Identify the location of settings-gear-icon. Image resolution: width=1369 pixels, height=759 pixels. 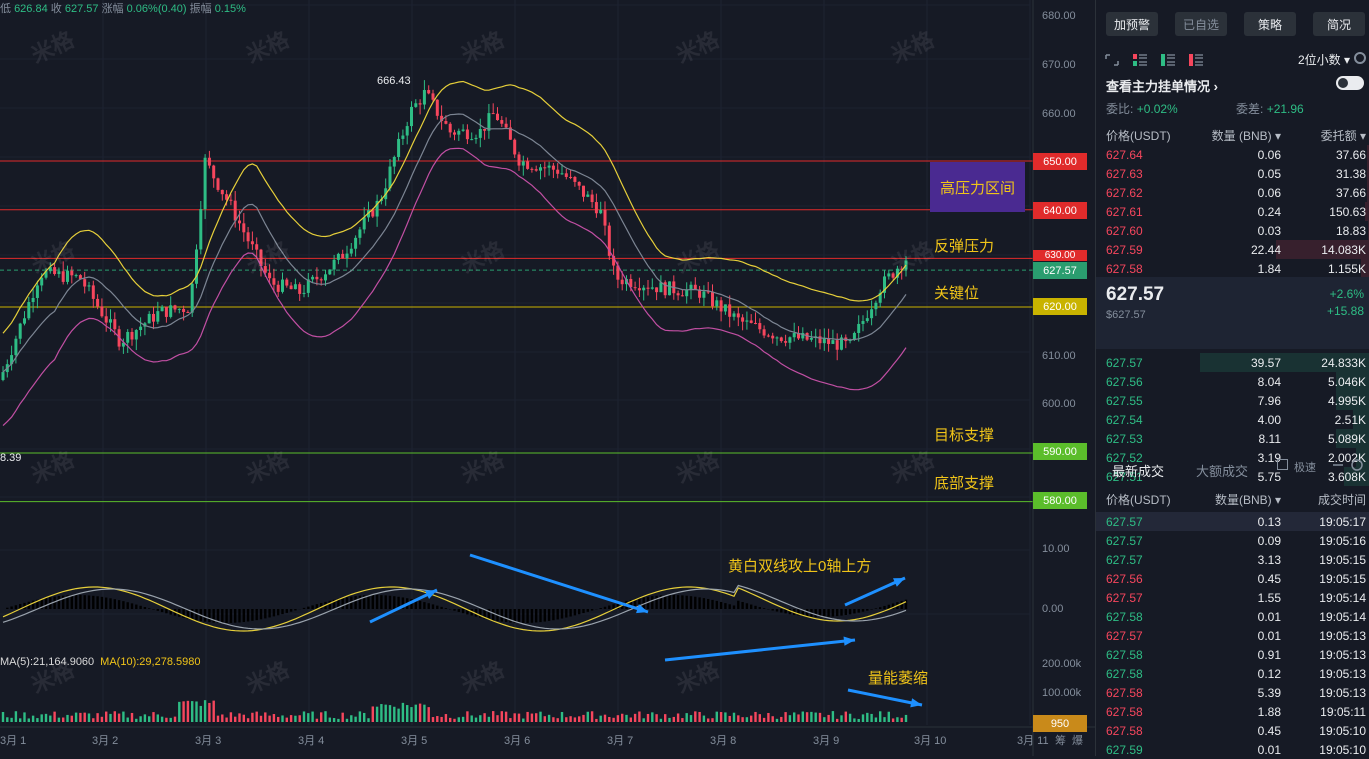
(1360, 58).